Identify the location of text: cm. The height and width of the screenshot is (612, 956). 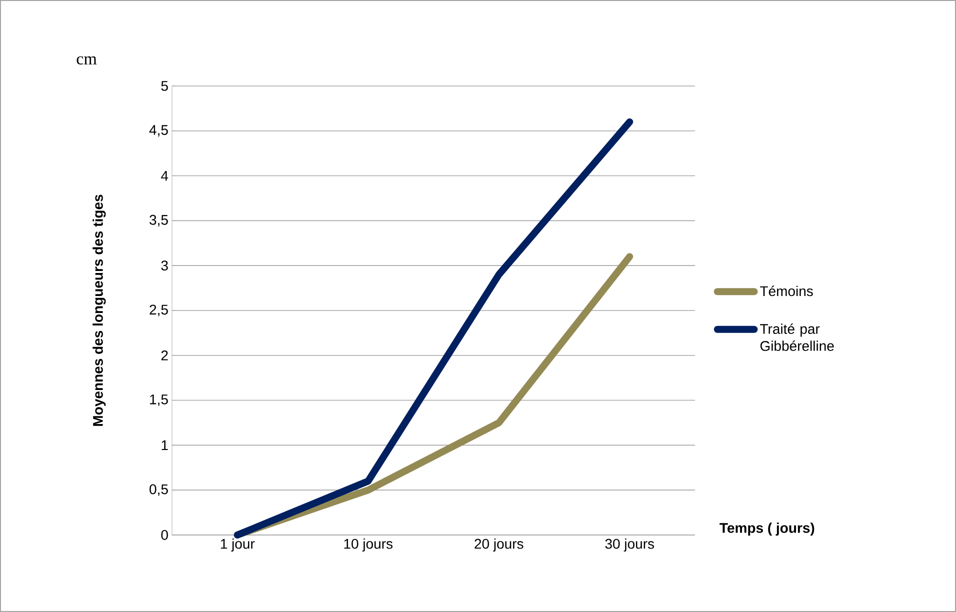
(86, 60).